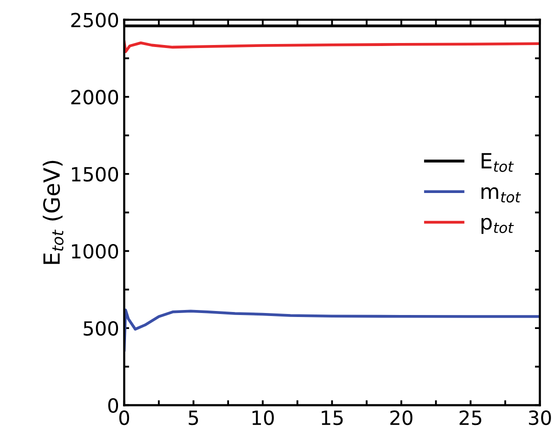  What do you see at coordinates (401, 418) in the screenshot?
I see `x-tick-label: 20` at bounding box center [401, 418].